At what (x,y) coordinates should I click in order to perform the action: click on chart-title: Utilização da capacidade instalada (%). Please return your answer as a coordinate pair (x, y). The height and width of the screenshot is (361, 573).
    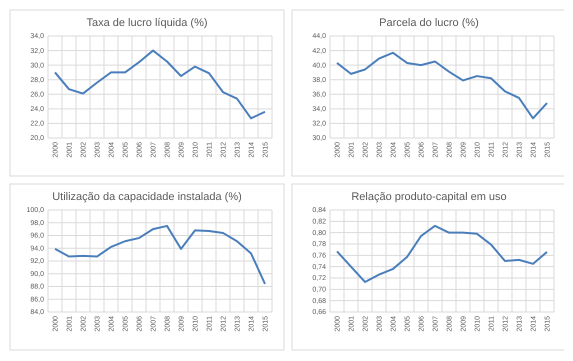
    Looking at the image, I should click on (147, 197).